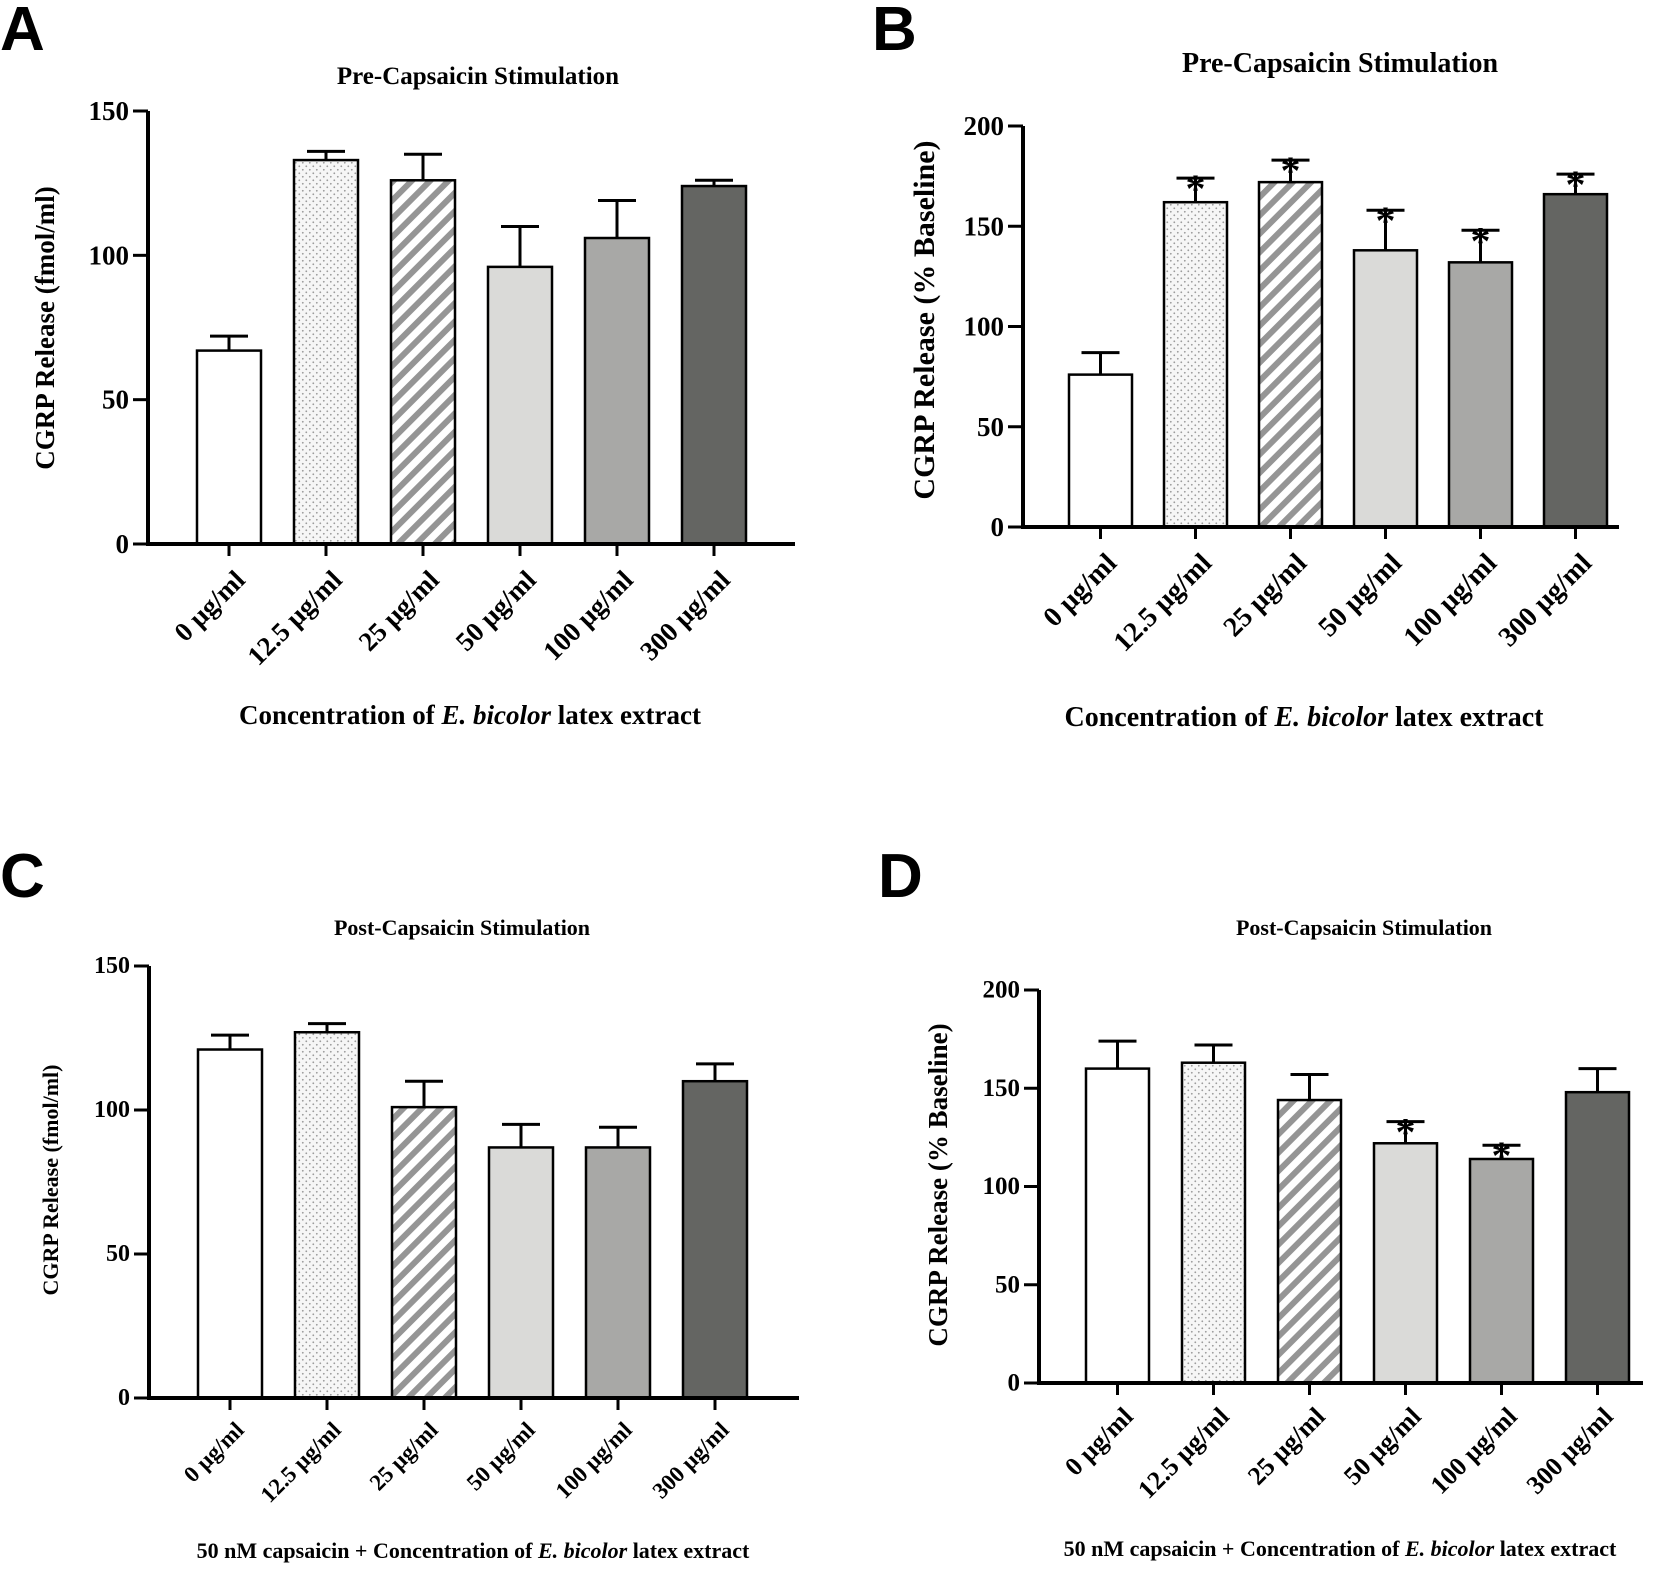 This screenshot has width=1654, height=1584. I want to click on y-axis-label: CGRP Release (% Baseline), so click(938, 1184).